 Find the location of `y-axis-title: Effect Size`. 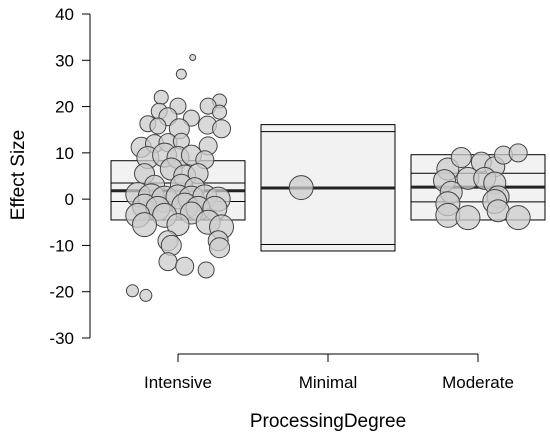

y-axis-title: Effect Size is located at coordinates (18, 175).